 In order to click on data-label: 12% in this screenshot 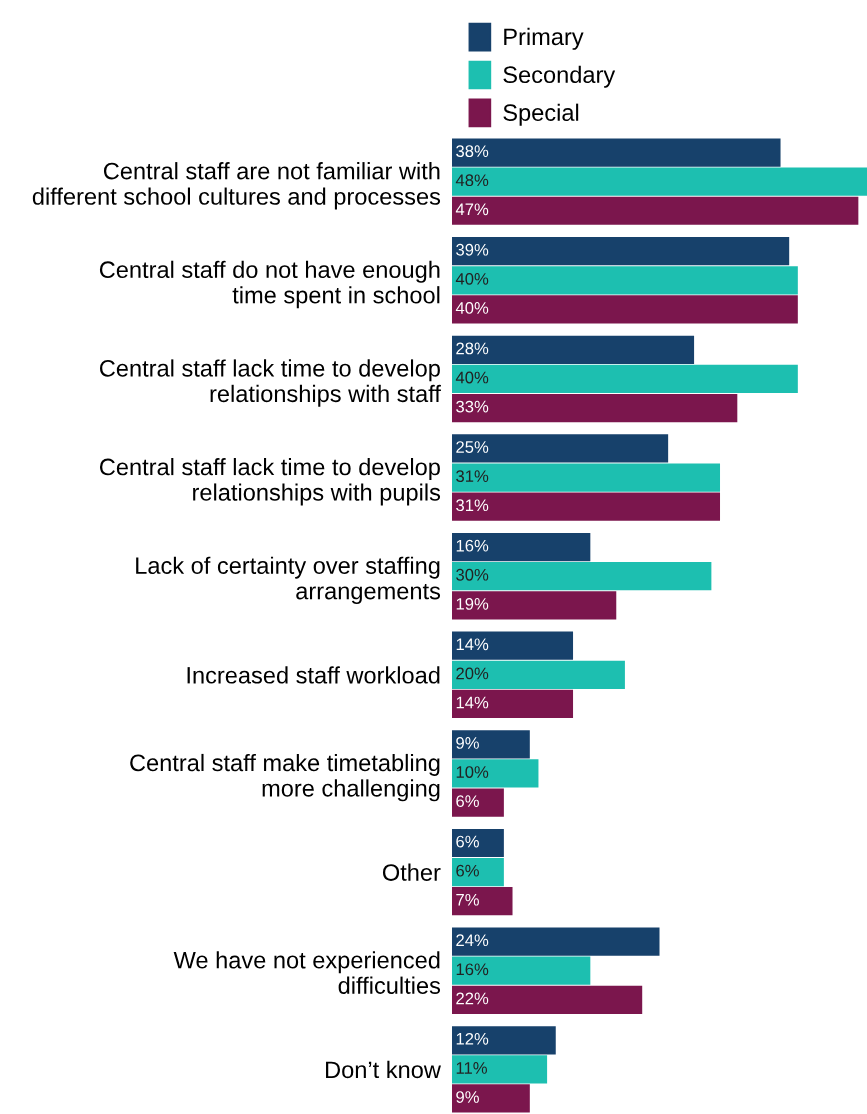, I will do `click(472, 1038)`.